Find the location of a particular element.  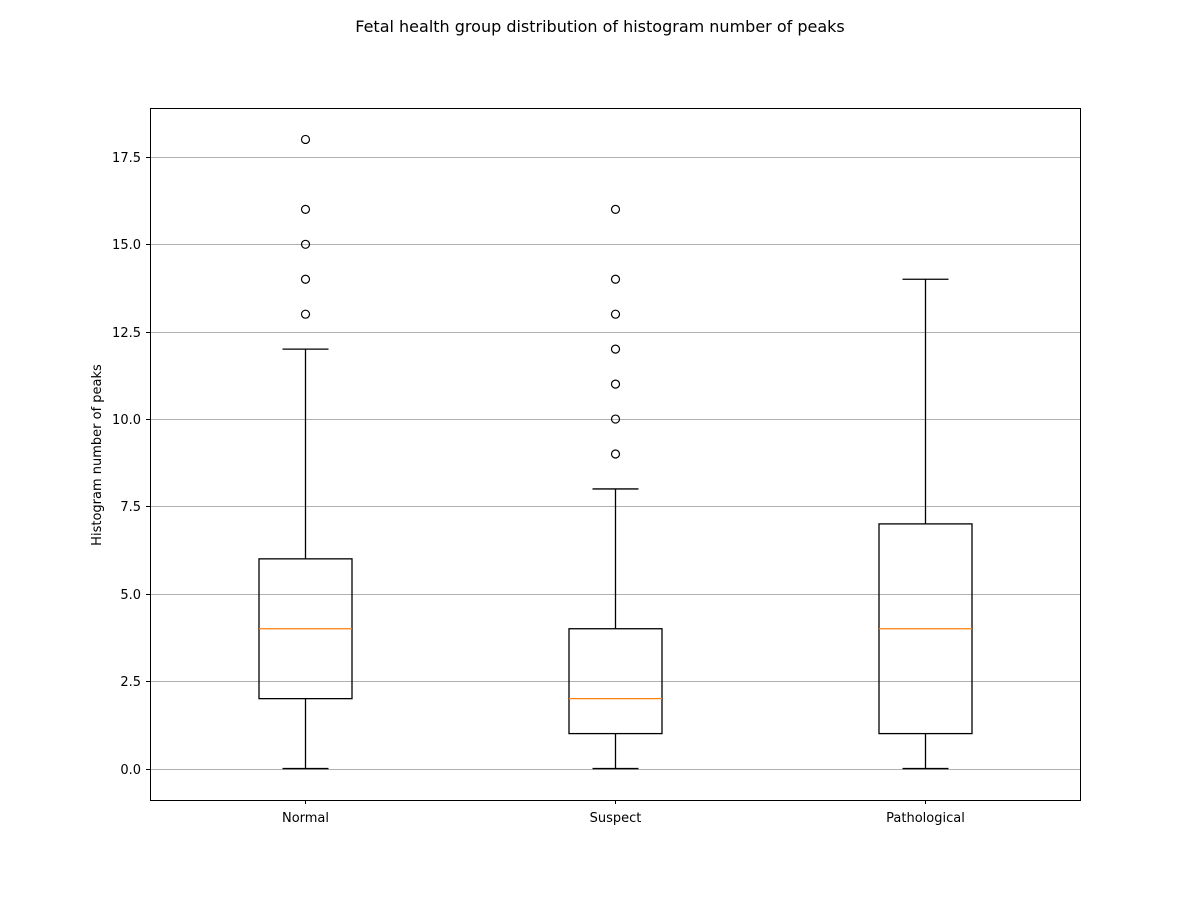

y-axis-label: Histogram number of peaks is located at coordinates (97, 455).